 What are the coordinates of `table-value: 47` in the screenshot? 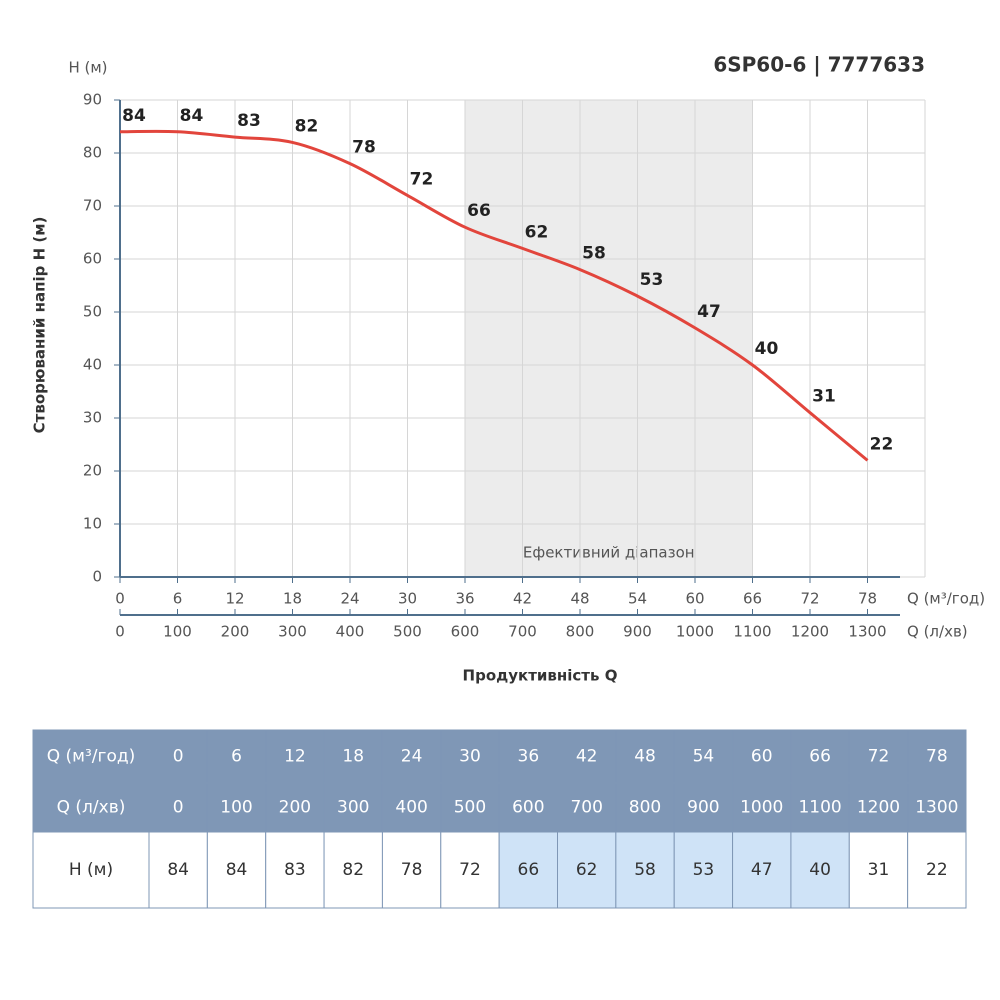 It's located at (762, 870).